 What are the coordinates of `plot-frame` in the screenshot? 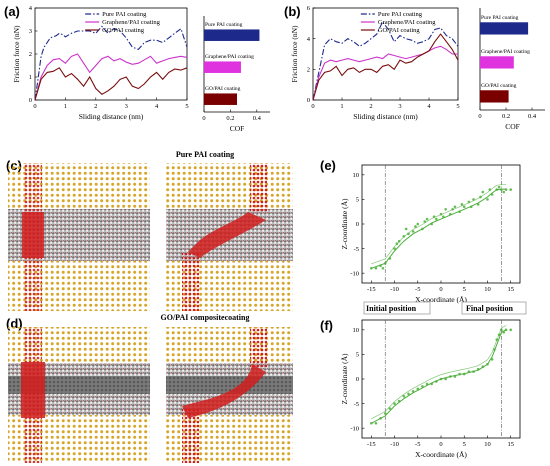 It's located at (441, 224).